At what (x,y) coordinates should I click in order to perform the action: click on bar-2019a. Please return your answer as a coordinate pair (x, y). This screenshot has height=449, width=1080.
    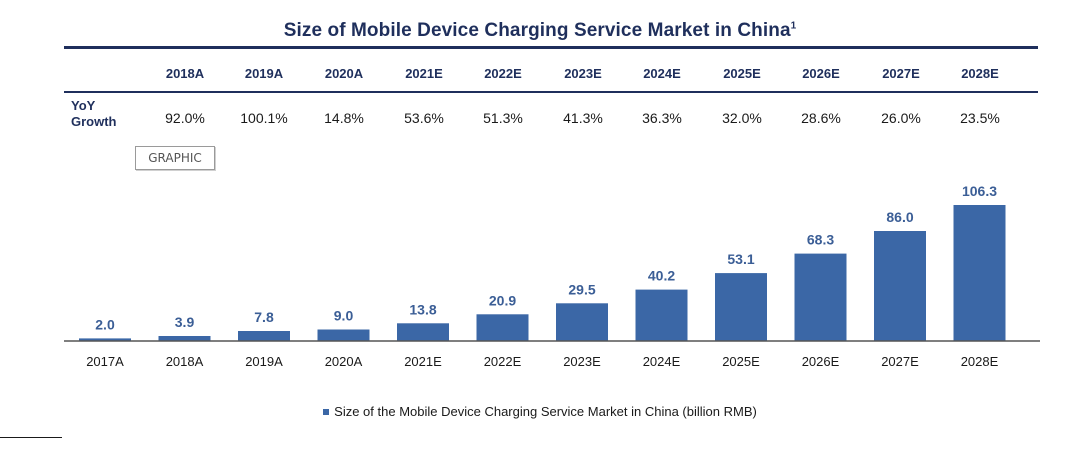
    Looking at the image, I should click on (264, 336).